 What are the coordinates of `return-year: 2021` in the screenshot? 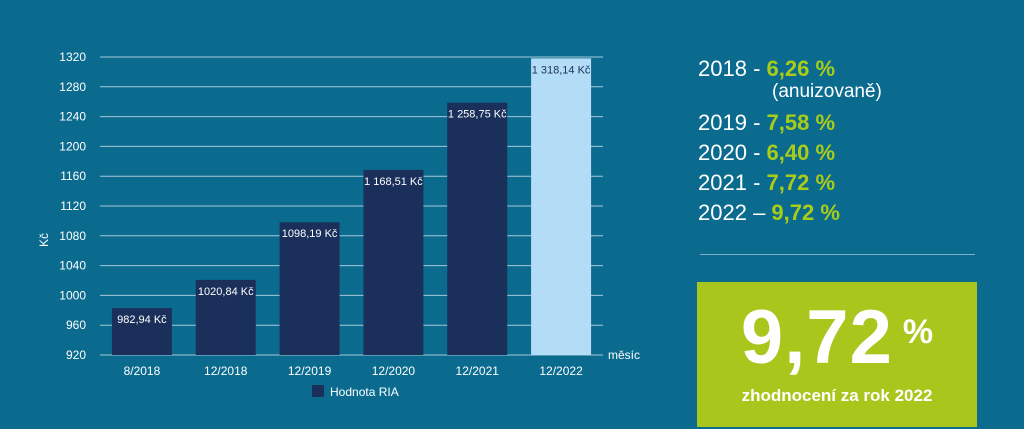 It's located at (722, 182).